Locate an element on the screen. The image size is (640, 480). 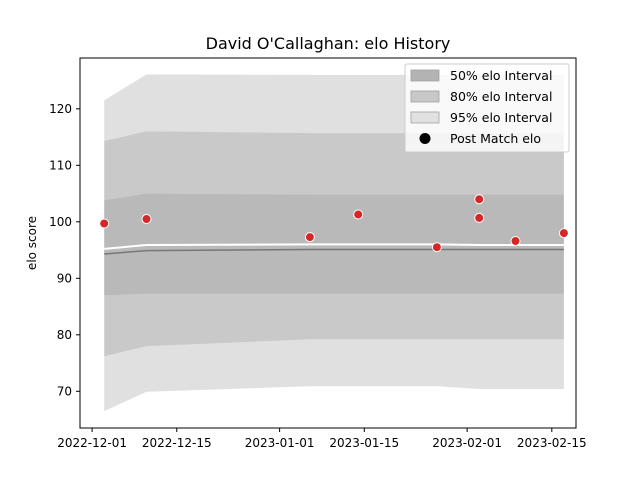
y-tick-label: 80 is located at coordinates (64, 335).